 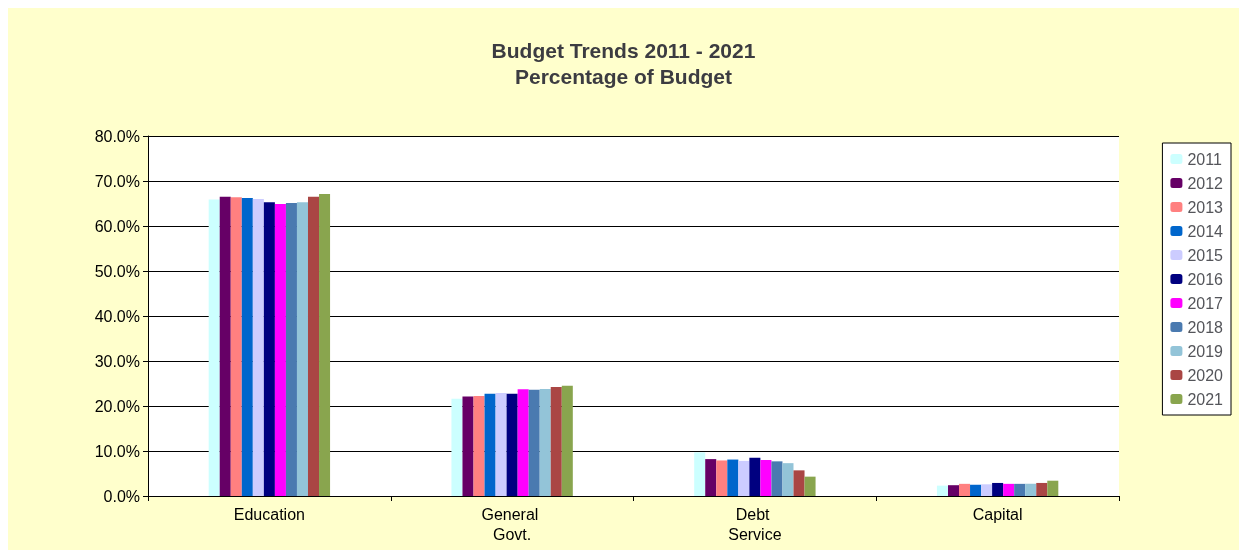 I want to click on legend-label: 2021, so click(x=1205, y=399).